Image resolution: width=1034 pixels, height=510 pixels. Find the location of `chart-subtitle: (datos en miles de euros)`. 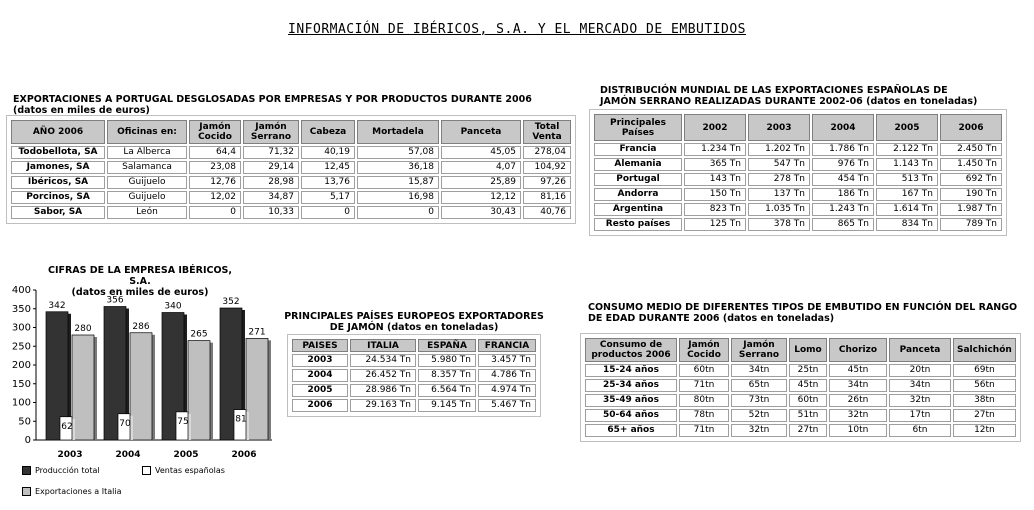

chart-subtitle: (datos en miles de euros) is located at coordinates (140, 292).